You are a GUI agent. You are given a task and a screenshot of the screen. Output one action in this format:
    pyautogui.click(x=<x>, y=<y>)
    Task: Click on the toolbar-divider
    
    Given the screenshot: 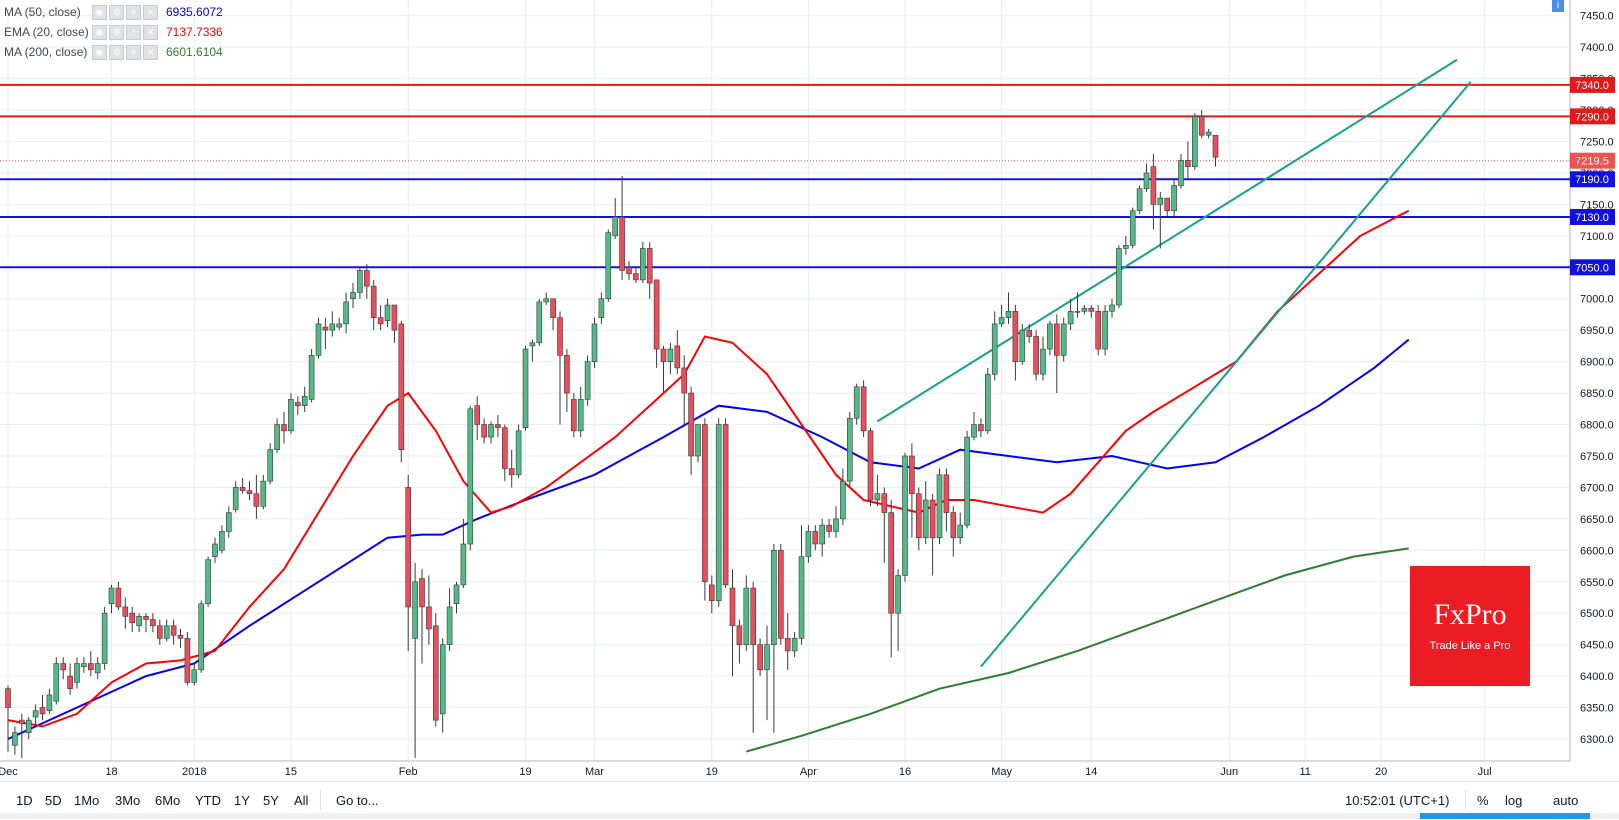 What is the action you would take?
    pyautogui.click(x=1465, y=800)
    